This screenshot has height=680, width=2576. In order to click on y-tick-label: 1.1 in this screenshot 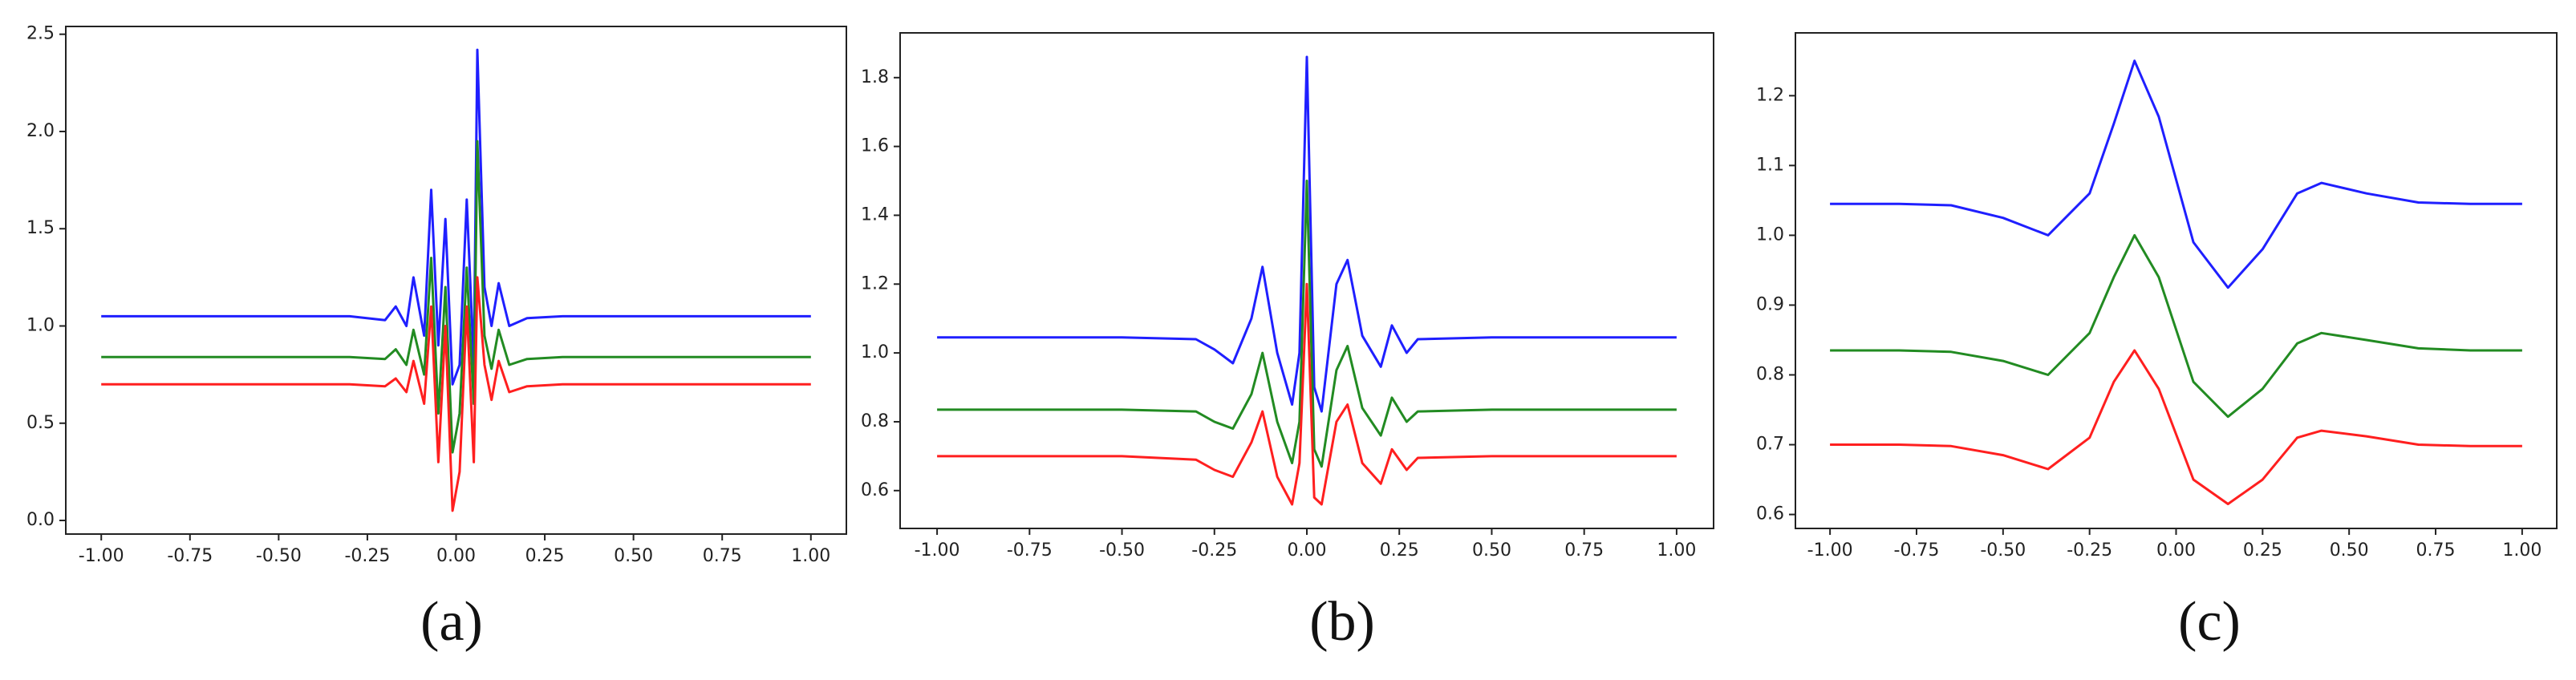, I will do `click(1770, 165)`.